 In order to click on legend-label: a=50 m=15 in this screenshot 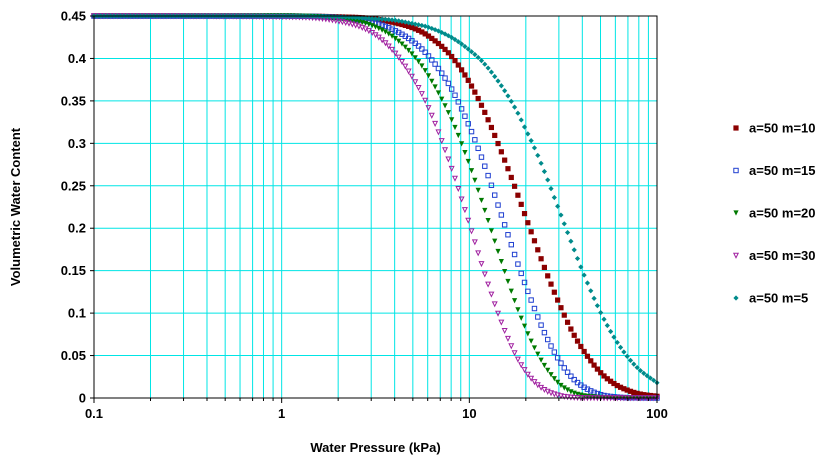, I will do `click(782, 170)`.